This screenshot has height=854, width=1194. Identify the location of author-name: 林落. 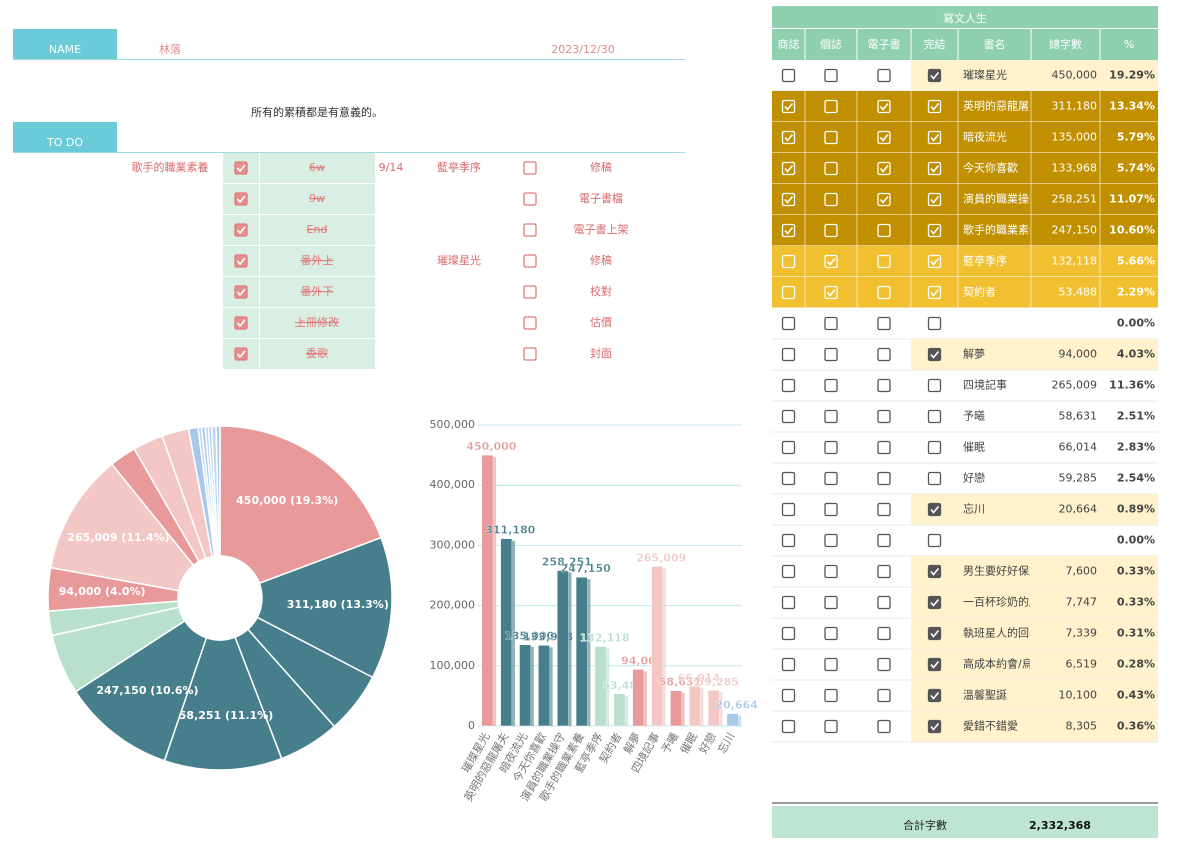
(170, 49).